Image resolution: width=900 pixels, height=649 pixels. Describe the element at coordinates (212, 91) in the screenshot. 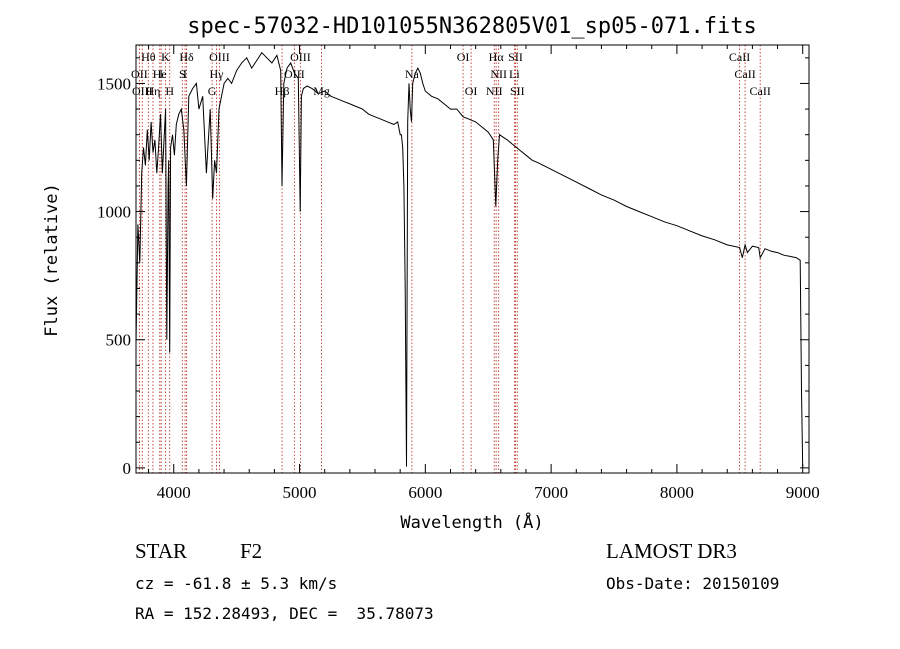

I see `line-label-g: G` at that location.